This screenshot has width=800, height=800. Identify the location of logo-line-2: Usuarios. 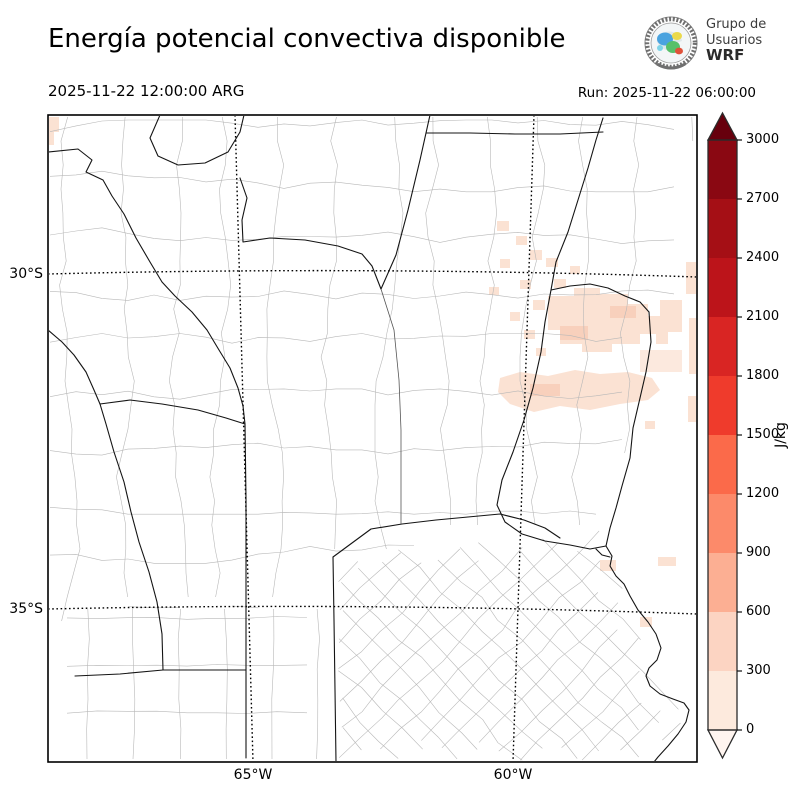
(734, 40).